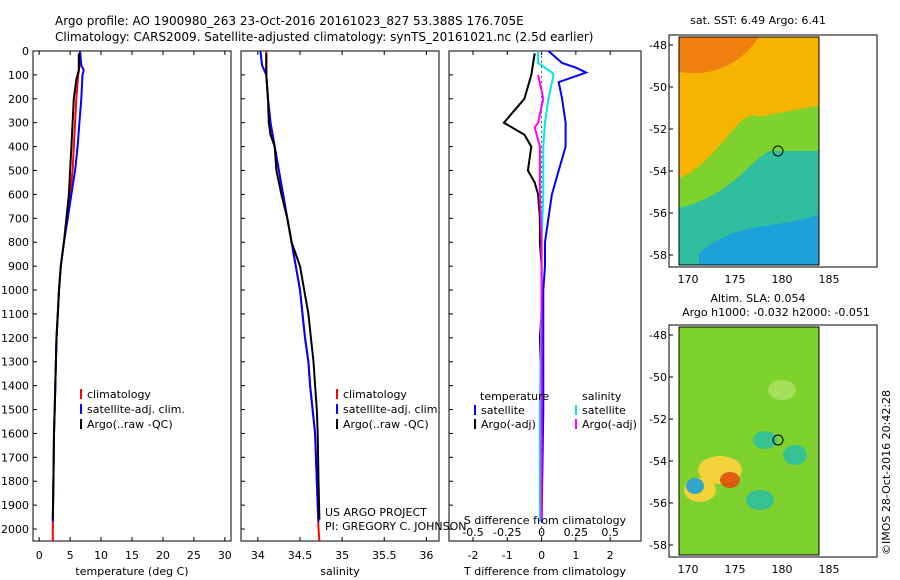 The height and width of the screenshot is (580, 900). Describe the element at coordinates (514, 396) in the screenshot. I see `legend-header-temperature: temperature` at that location.